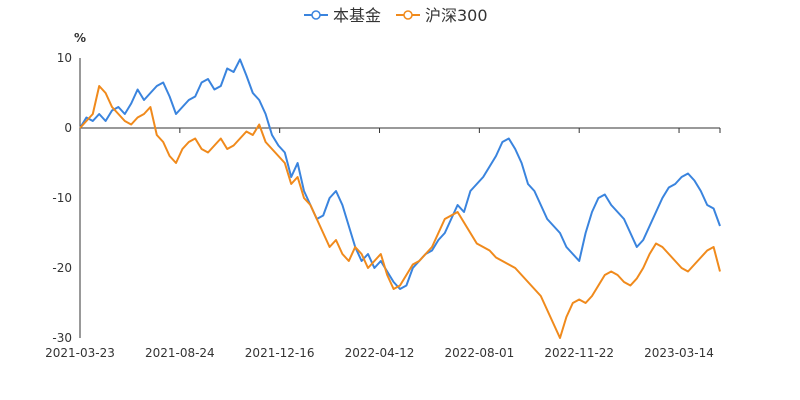 This screenshot has width=800, height=400. What do you see at coordinates (80, 353) in the screenshot?
I see `x-tick-label: 2021-03-23` at bounding box center [80, 353].